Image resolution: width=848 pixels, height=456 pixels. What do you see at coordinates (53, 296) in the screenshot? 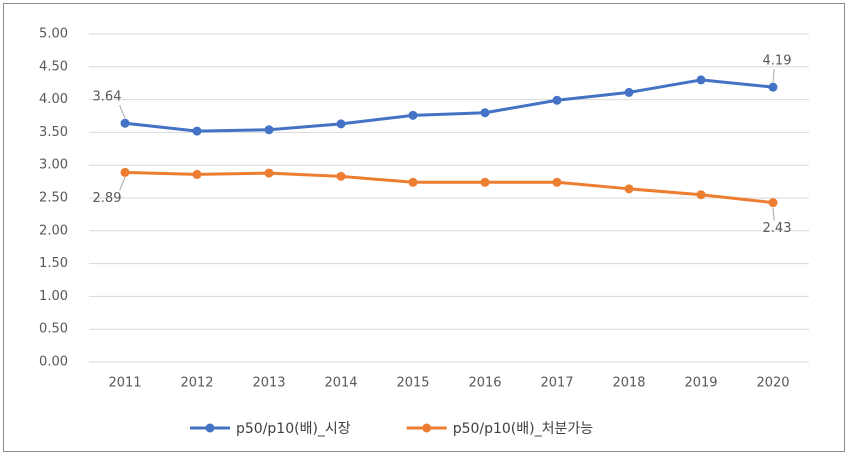
I see `y-tick-label: 1.00` at bounding box center [53, 296].